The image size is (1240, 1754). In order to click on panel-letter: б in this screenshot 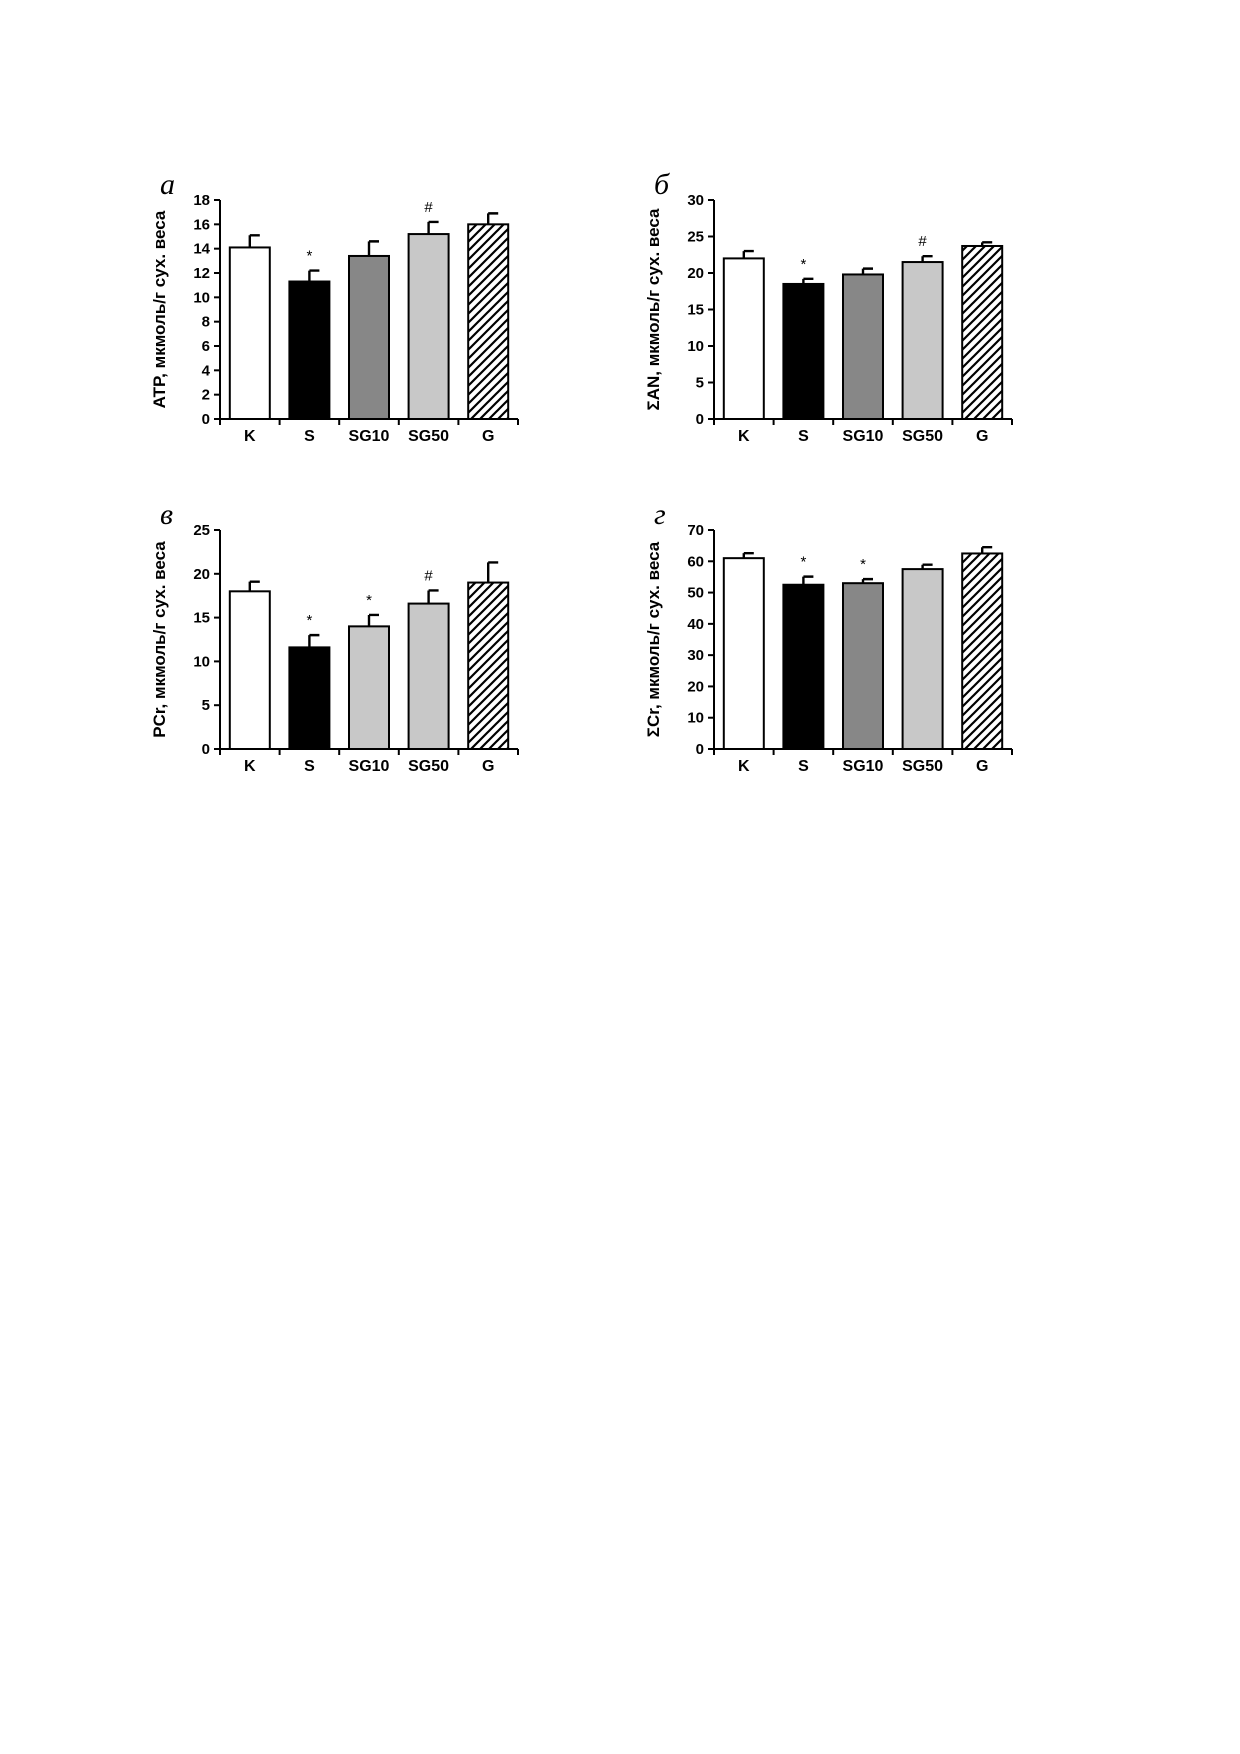, I will do `click(662, 184)`.